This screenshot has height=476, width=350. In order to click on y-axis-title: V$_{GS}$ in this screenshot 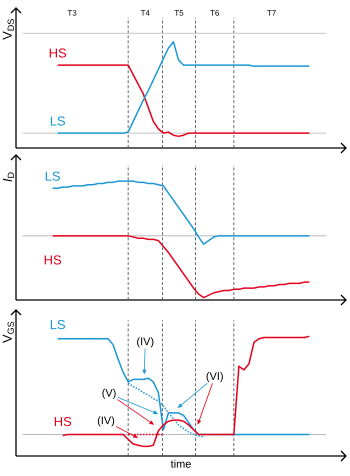, I will do `click(8, 332)`.